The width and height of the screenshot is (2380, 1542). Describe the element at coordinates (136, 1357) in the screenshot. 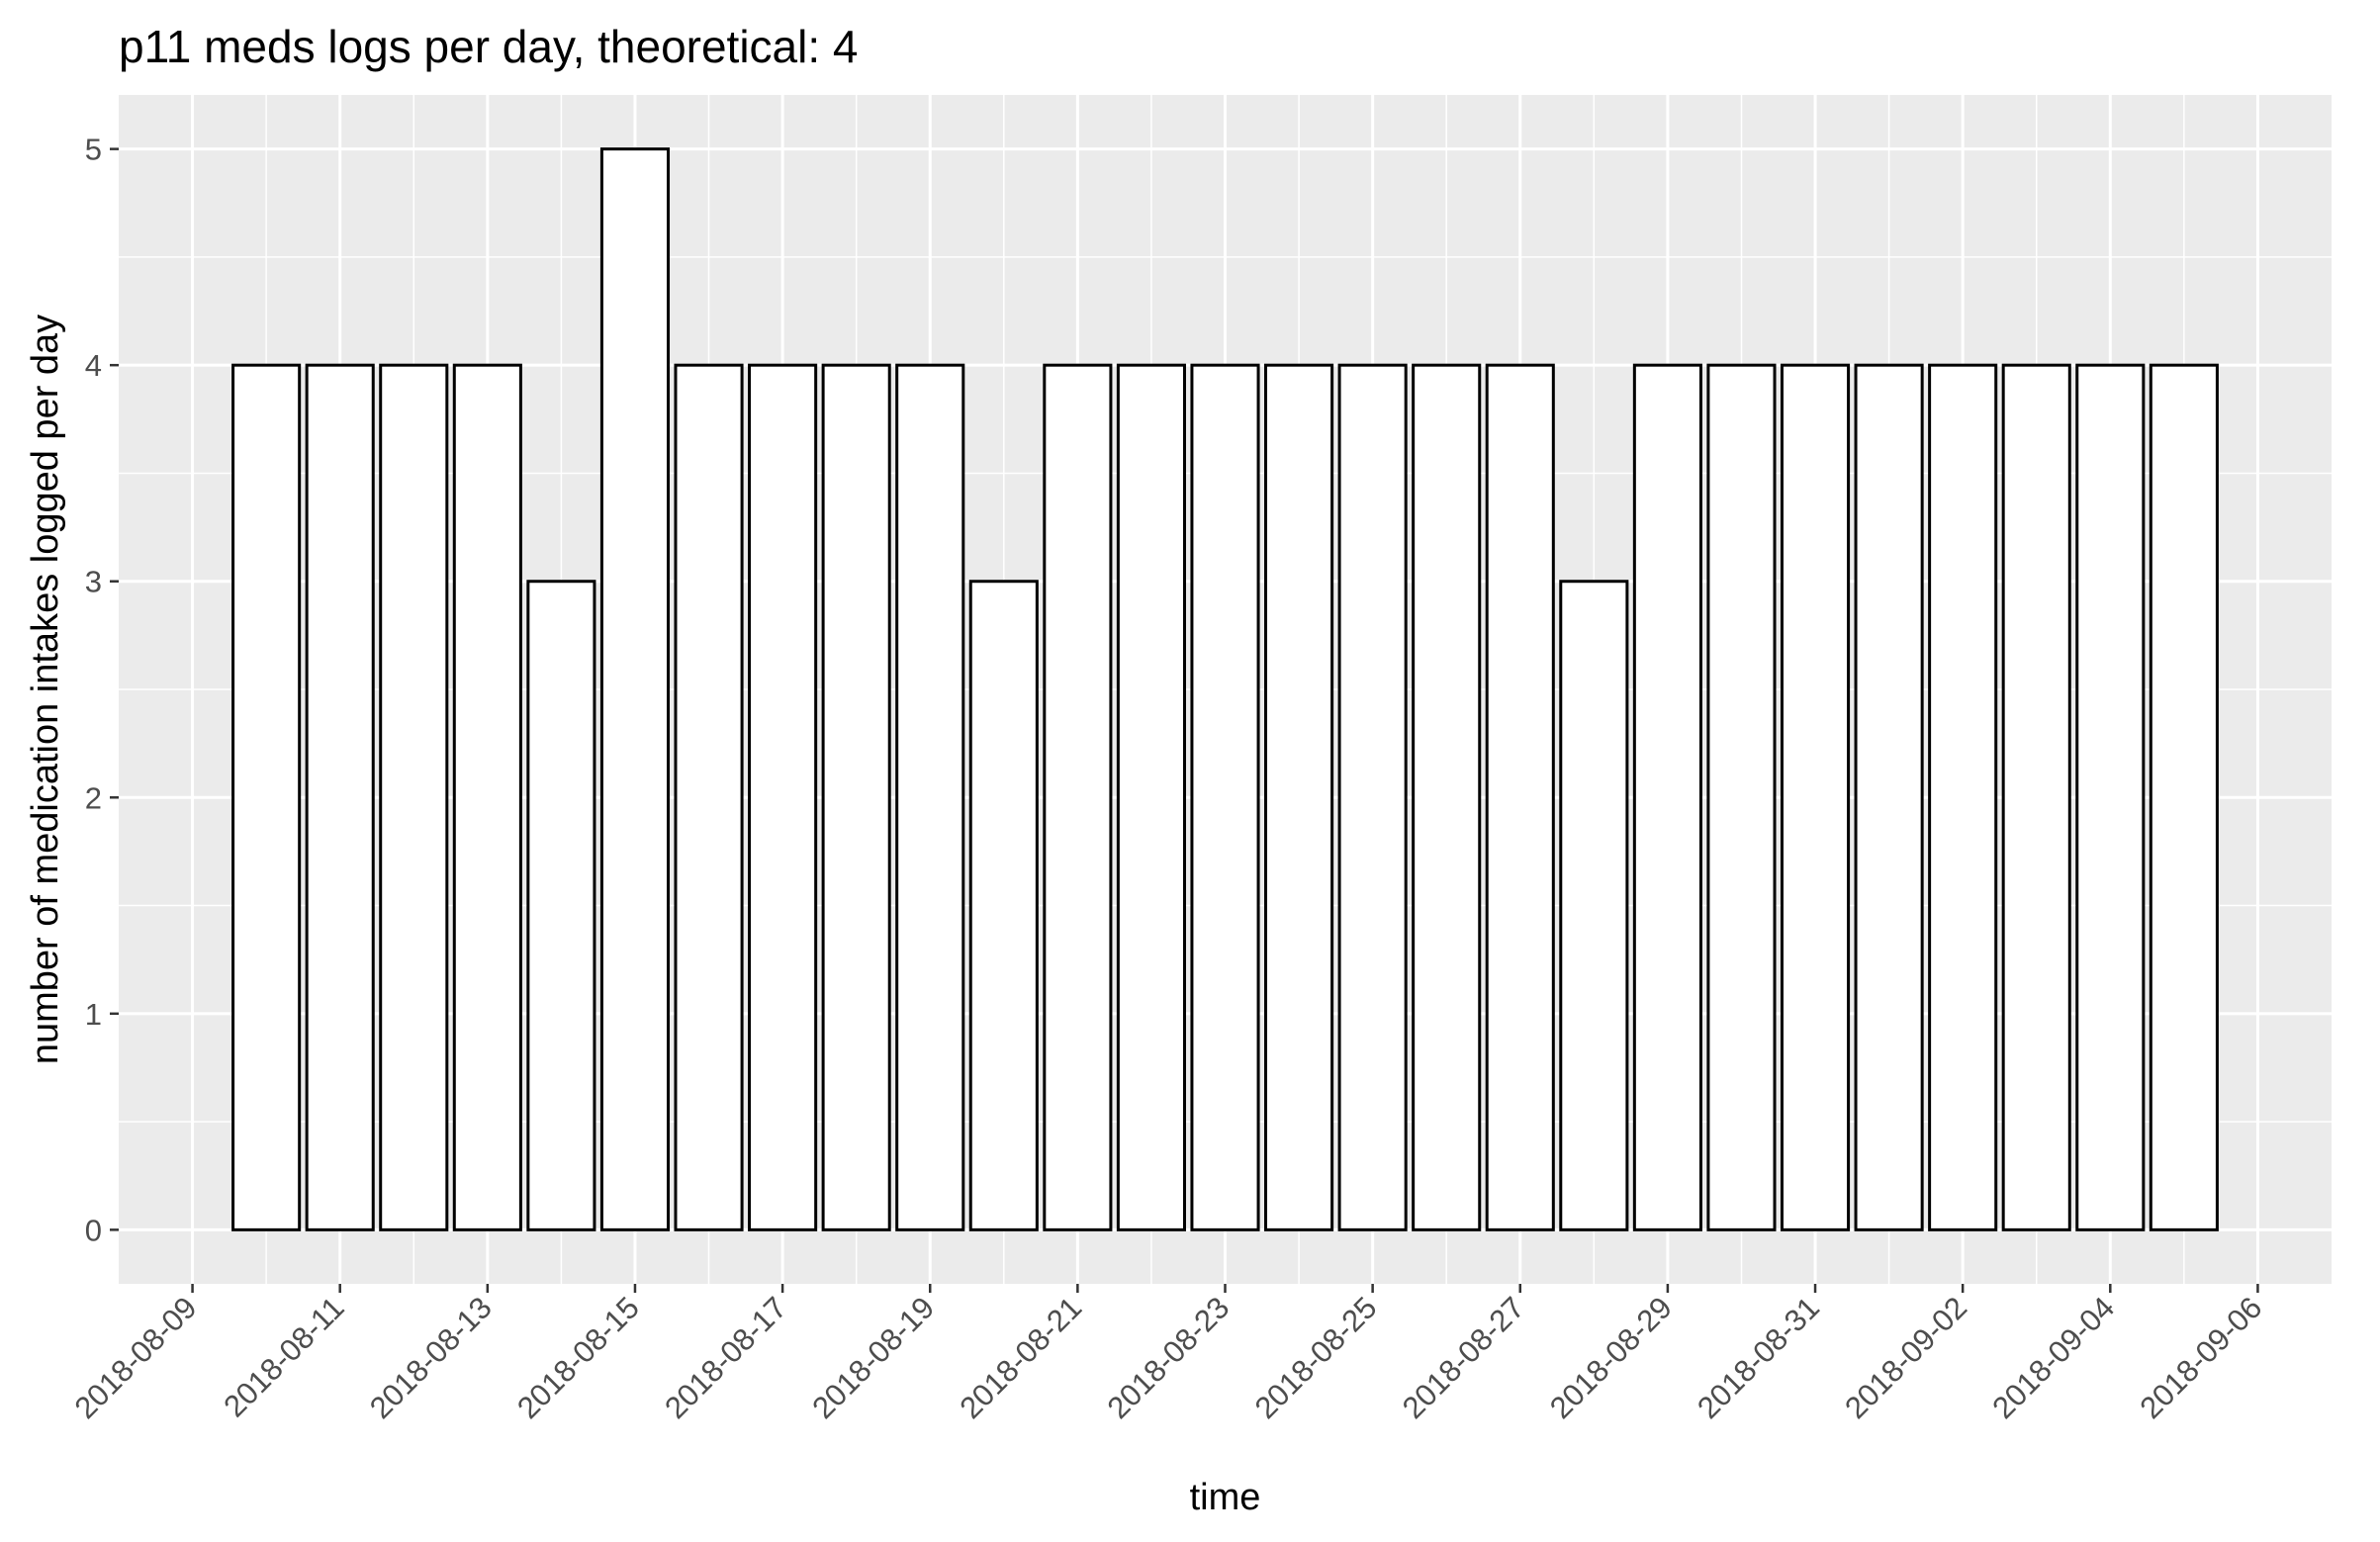

I see `x-tick-label: 2018-08-09` at that location.